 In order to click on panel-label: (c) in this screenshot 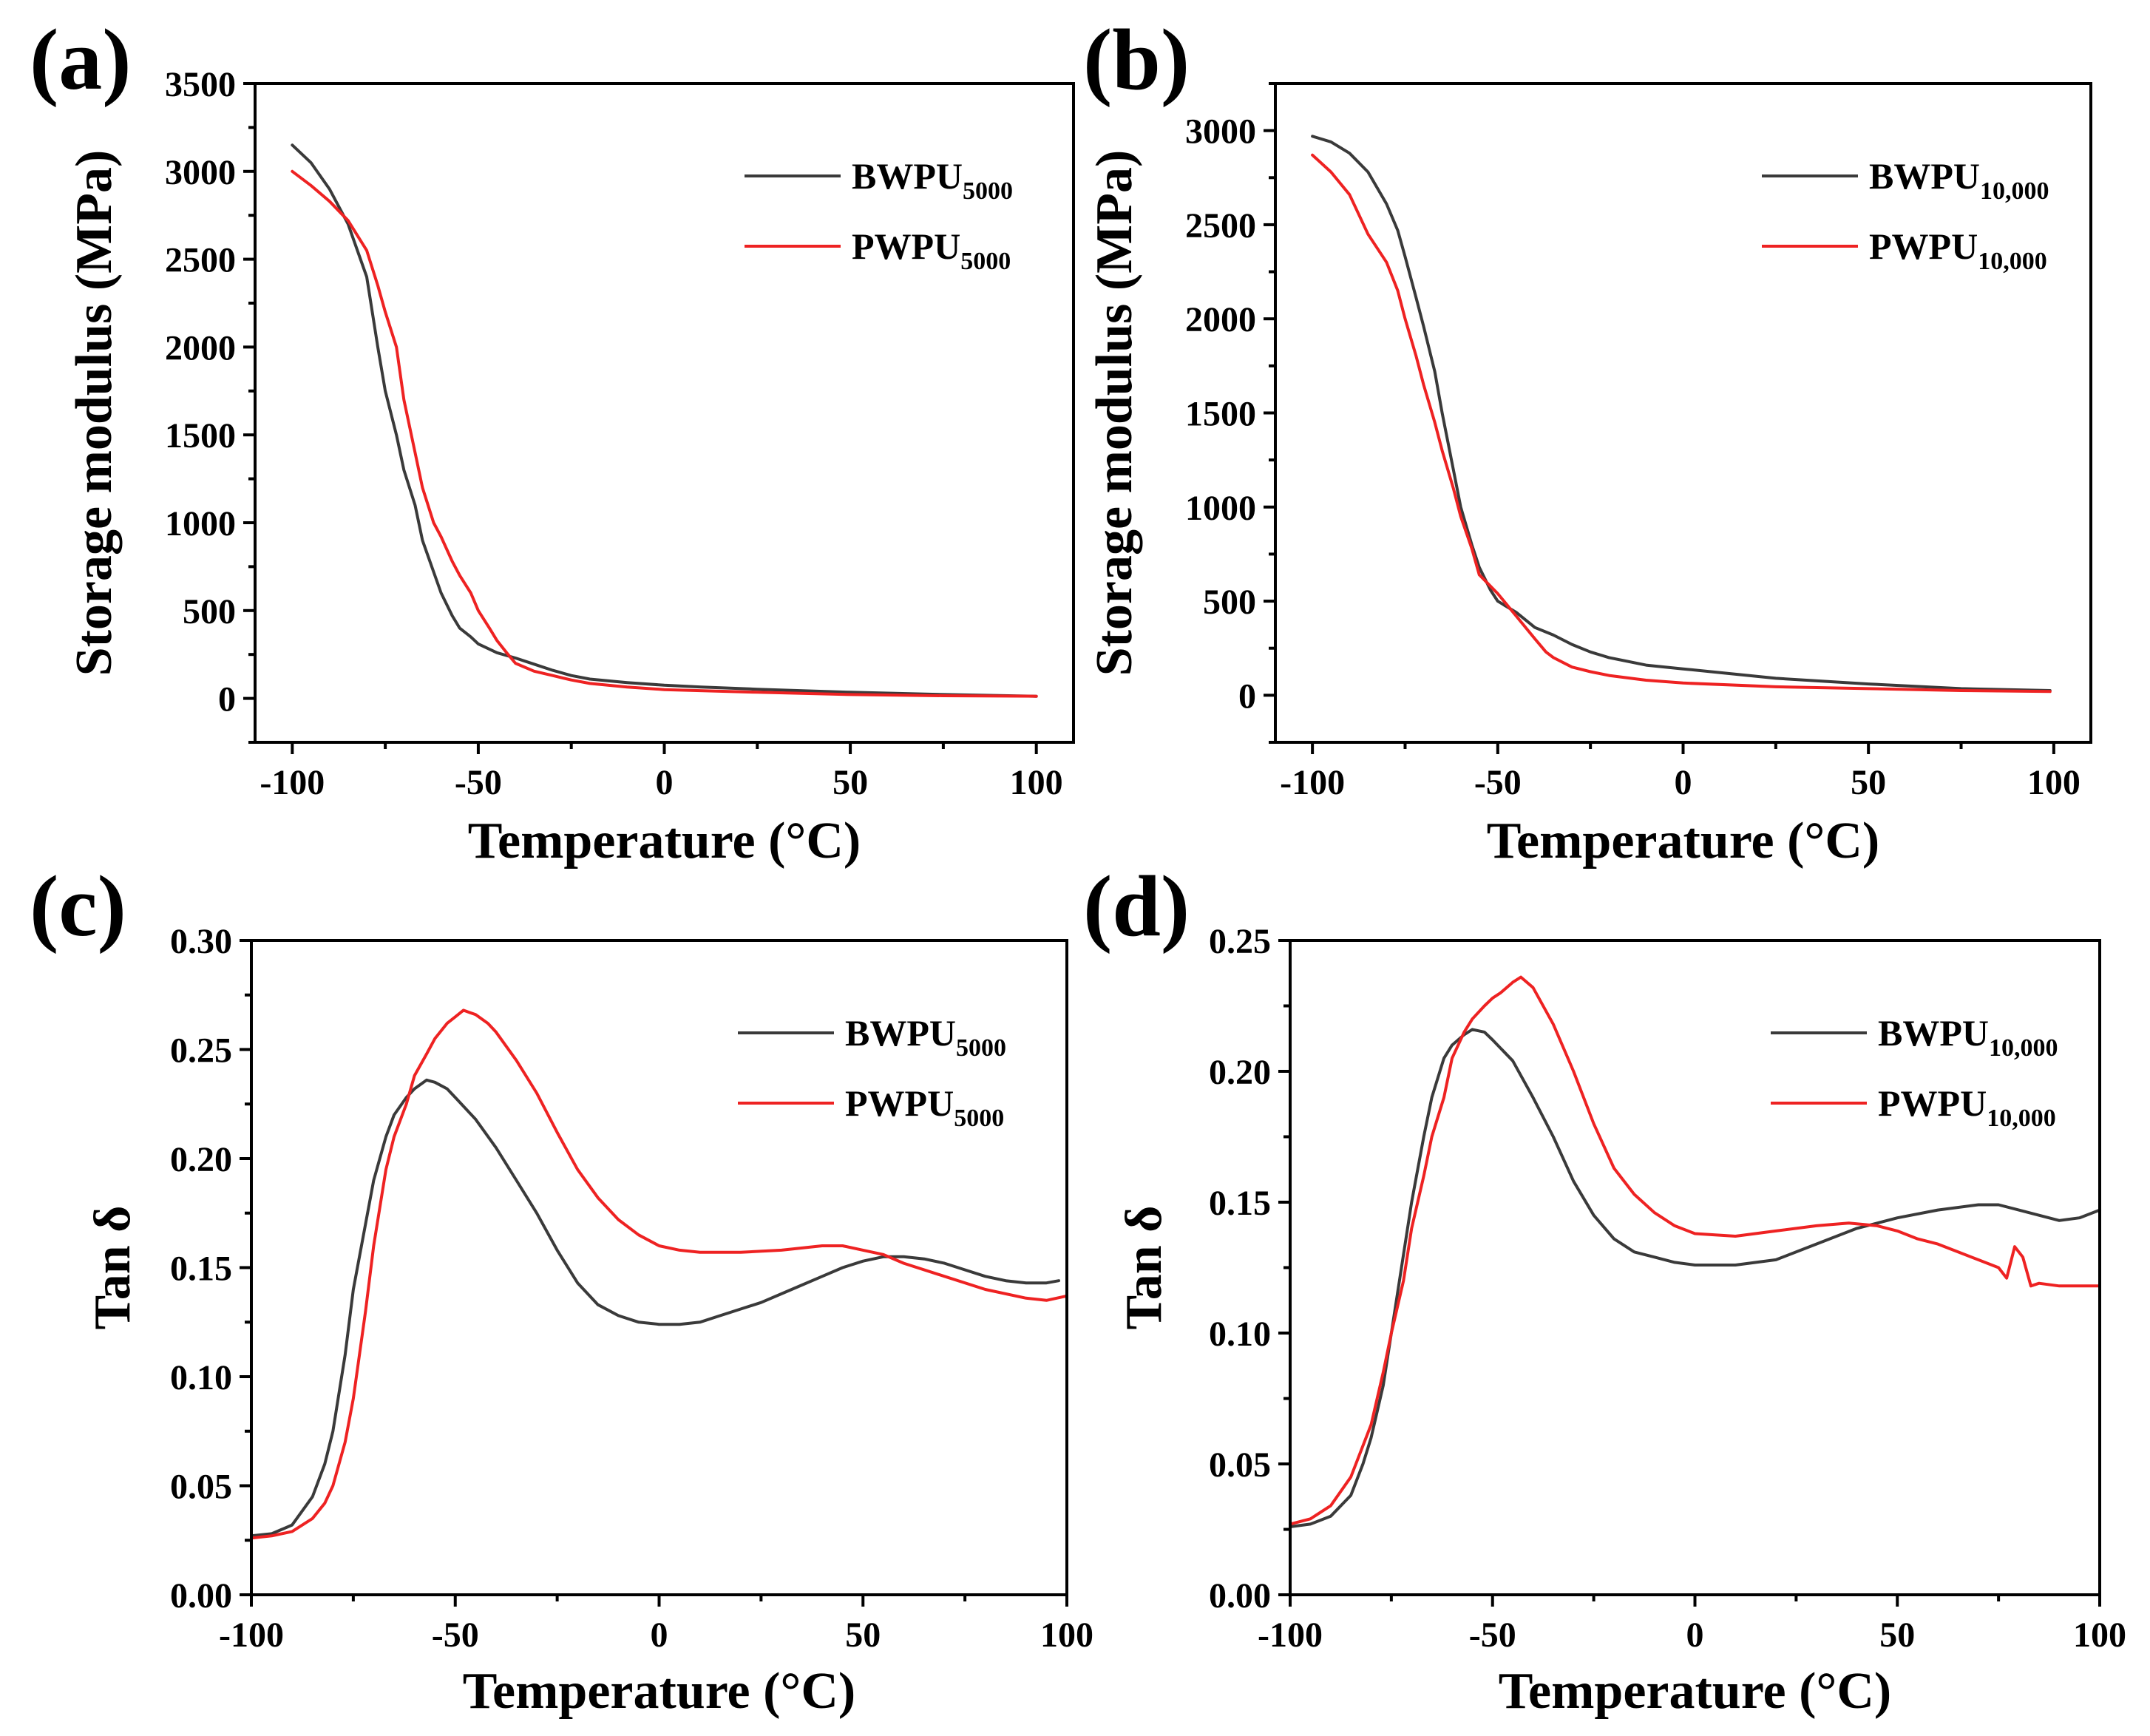, I will do `click(78, 906)`.